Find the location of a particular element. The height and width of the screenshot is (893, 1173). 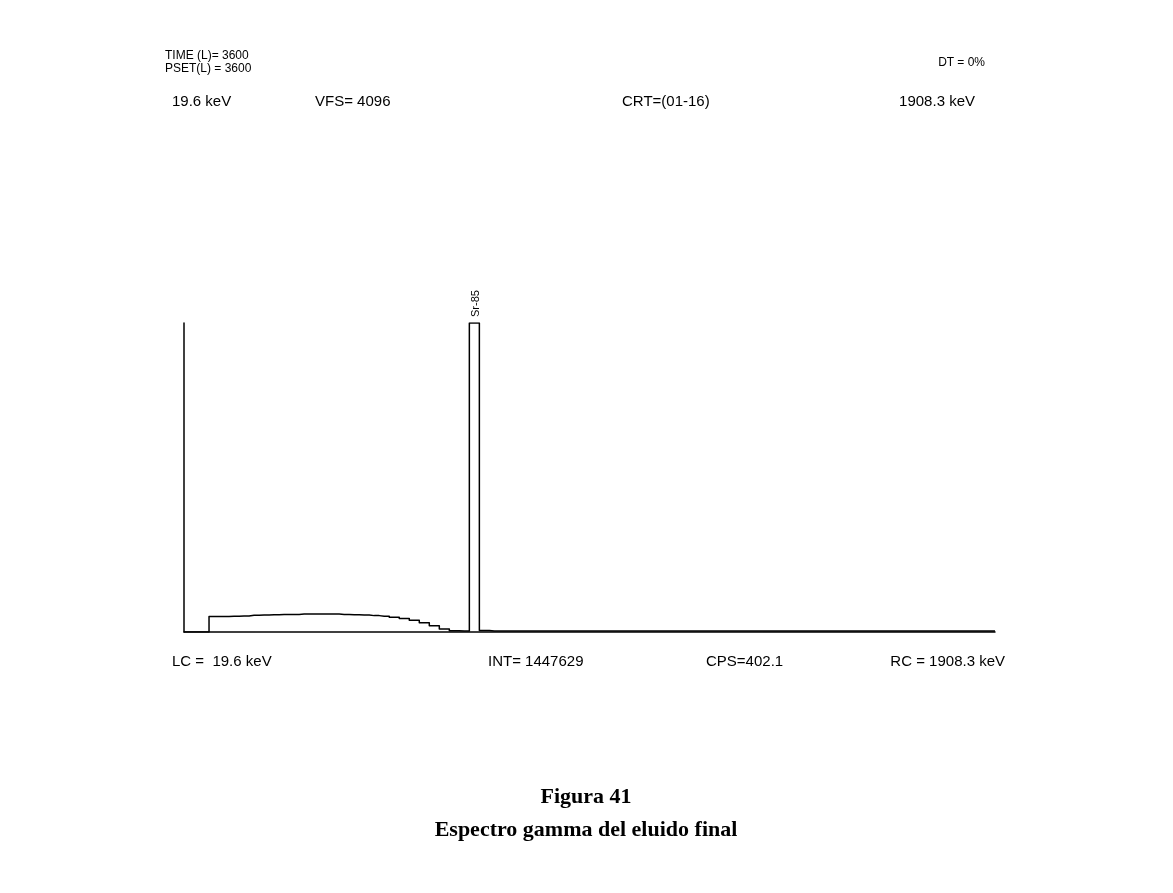

text: CPS=402.1 is located at coordinates (745, 660).